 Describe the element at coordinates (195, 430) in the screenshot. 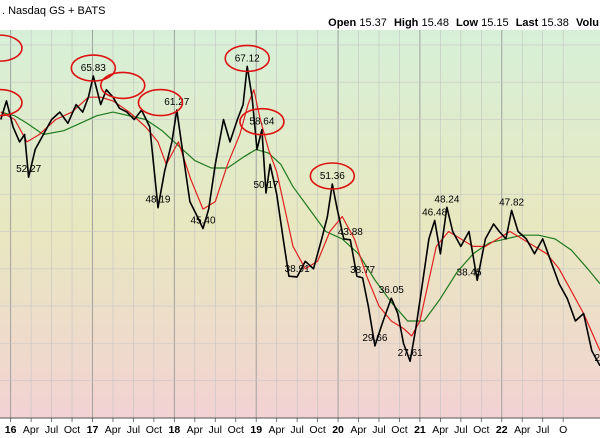

I see `x-tick-label-9: Apr` at that location.